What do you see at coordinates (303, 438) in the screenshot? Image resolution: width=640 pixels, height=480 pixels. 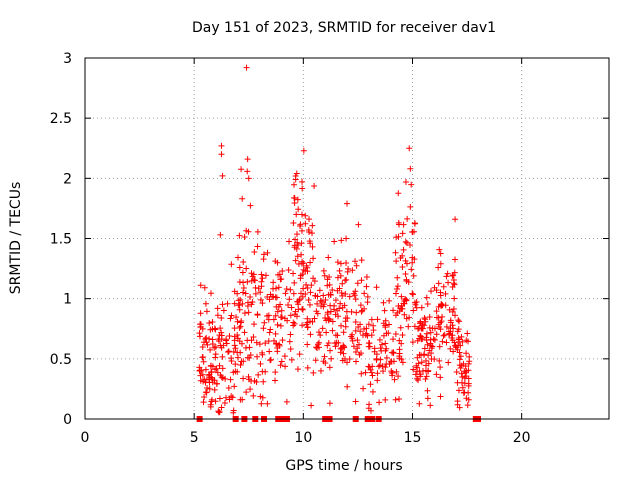 I see `x-tick-label: 10` at bounding box center [303, 438].